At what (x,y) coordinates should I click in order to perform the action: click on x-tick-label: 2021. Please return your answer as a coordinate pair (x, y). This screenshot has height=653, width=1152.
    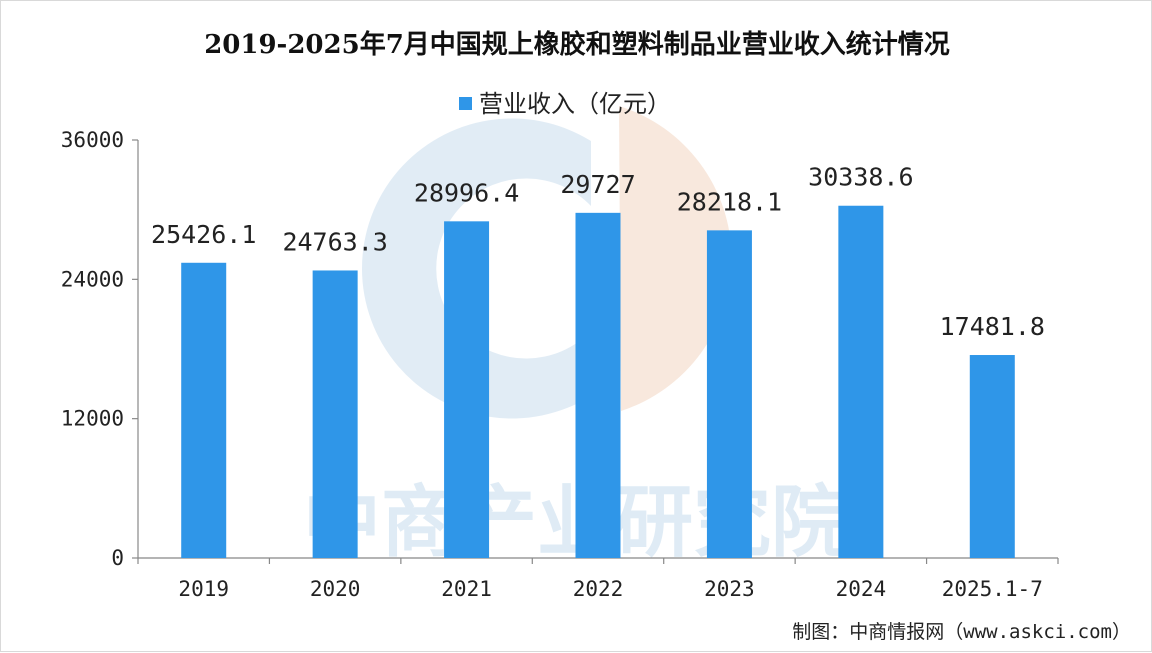
    Looking at the image, I should click on (466, 589).